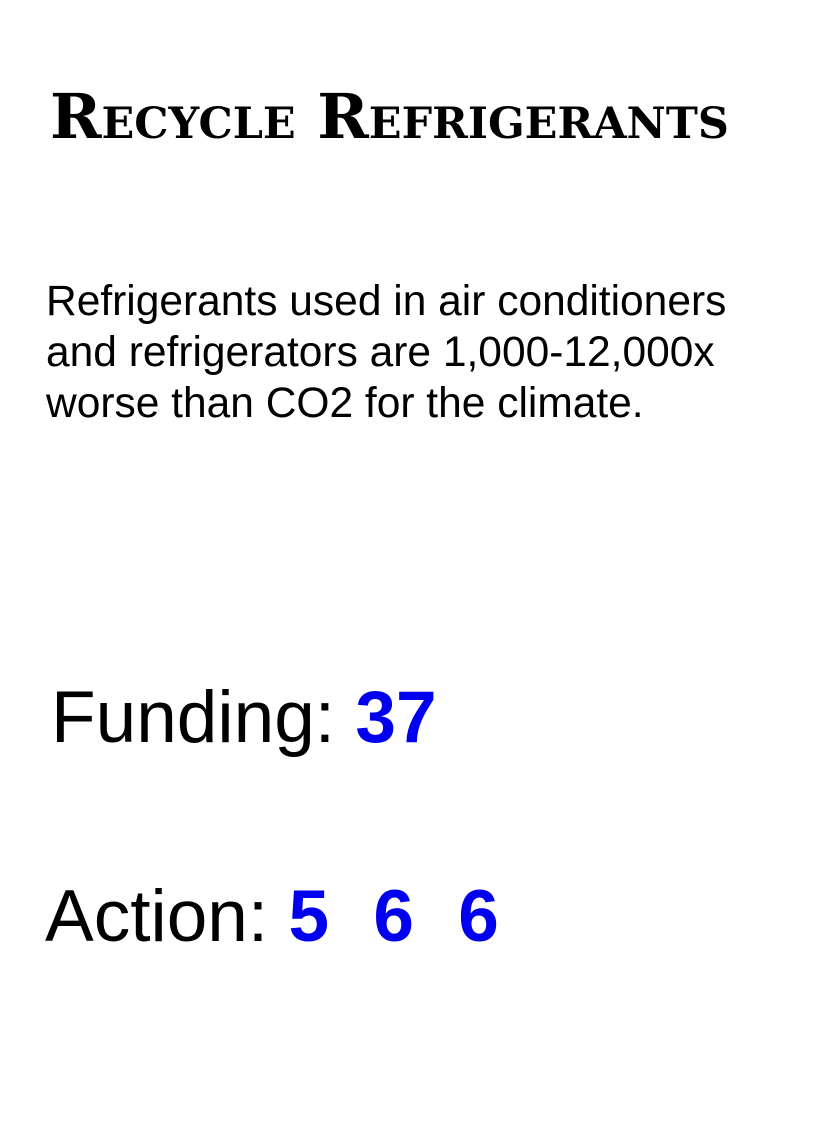 This screenshot has width=825, height=1125. Describe the element at coordinates (272, 917) in the screenshot. I see `action-stat: Action: 5 6 6` at that location.